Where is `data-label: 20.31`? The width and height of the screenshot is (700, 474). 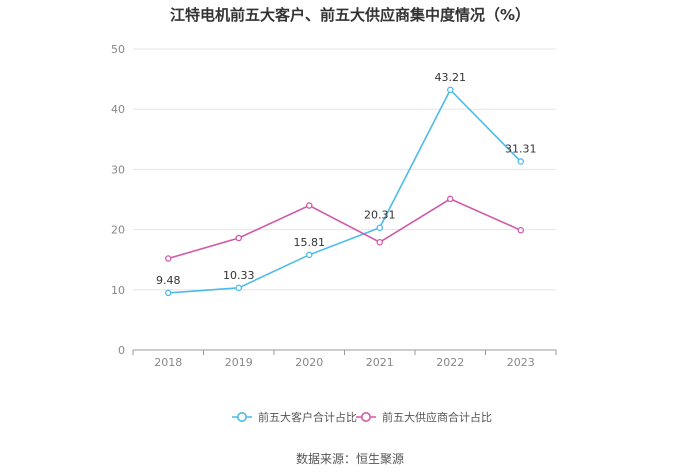 data-label: 20.31 is located at coordinates (380, 215).